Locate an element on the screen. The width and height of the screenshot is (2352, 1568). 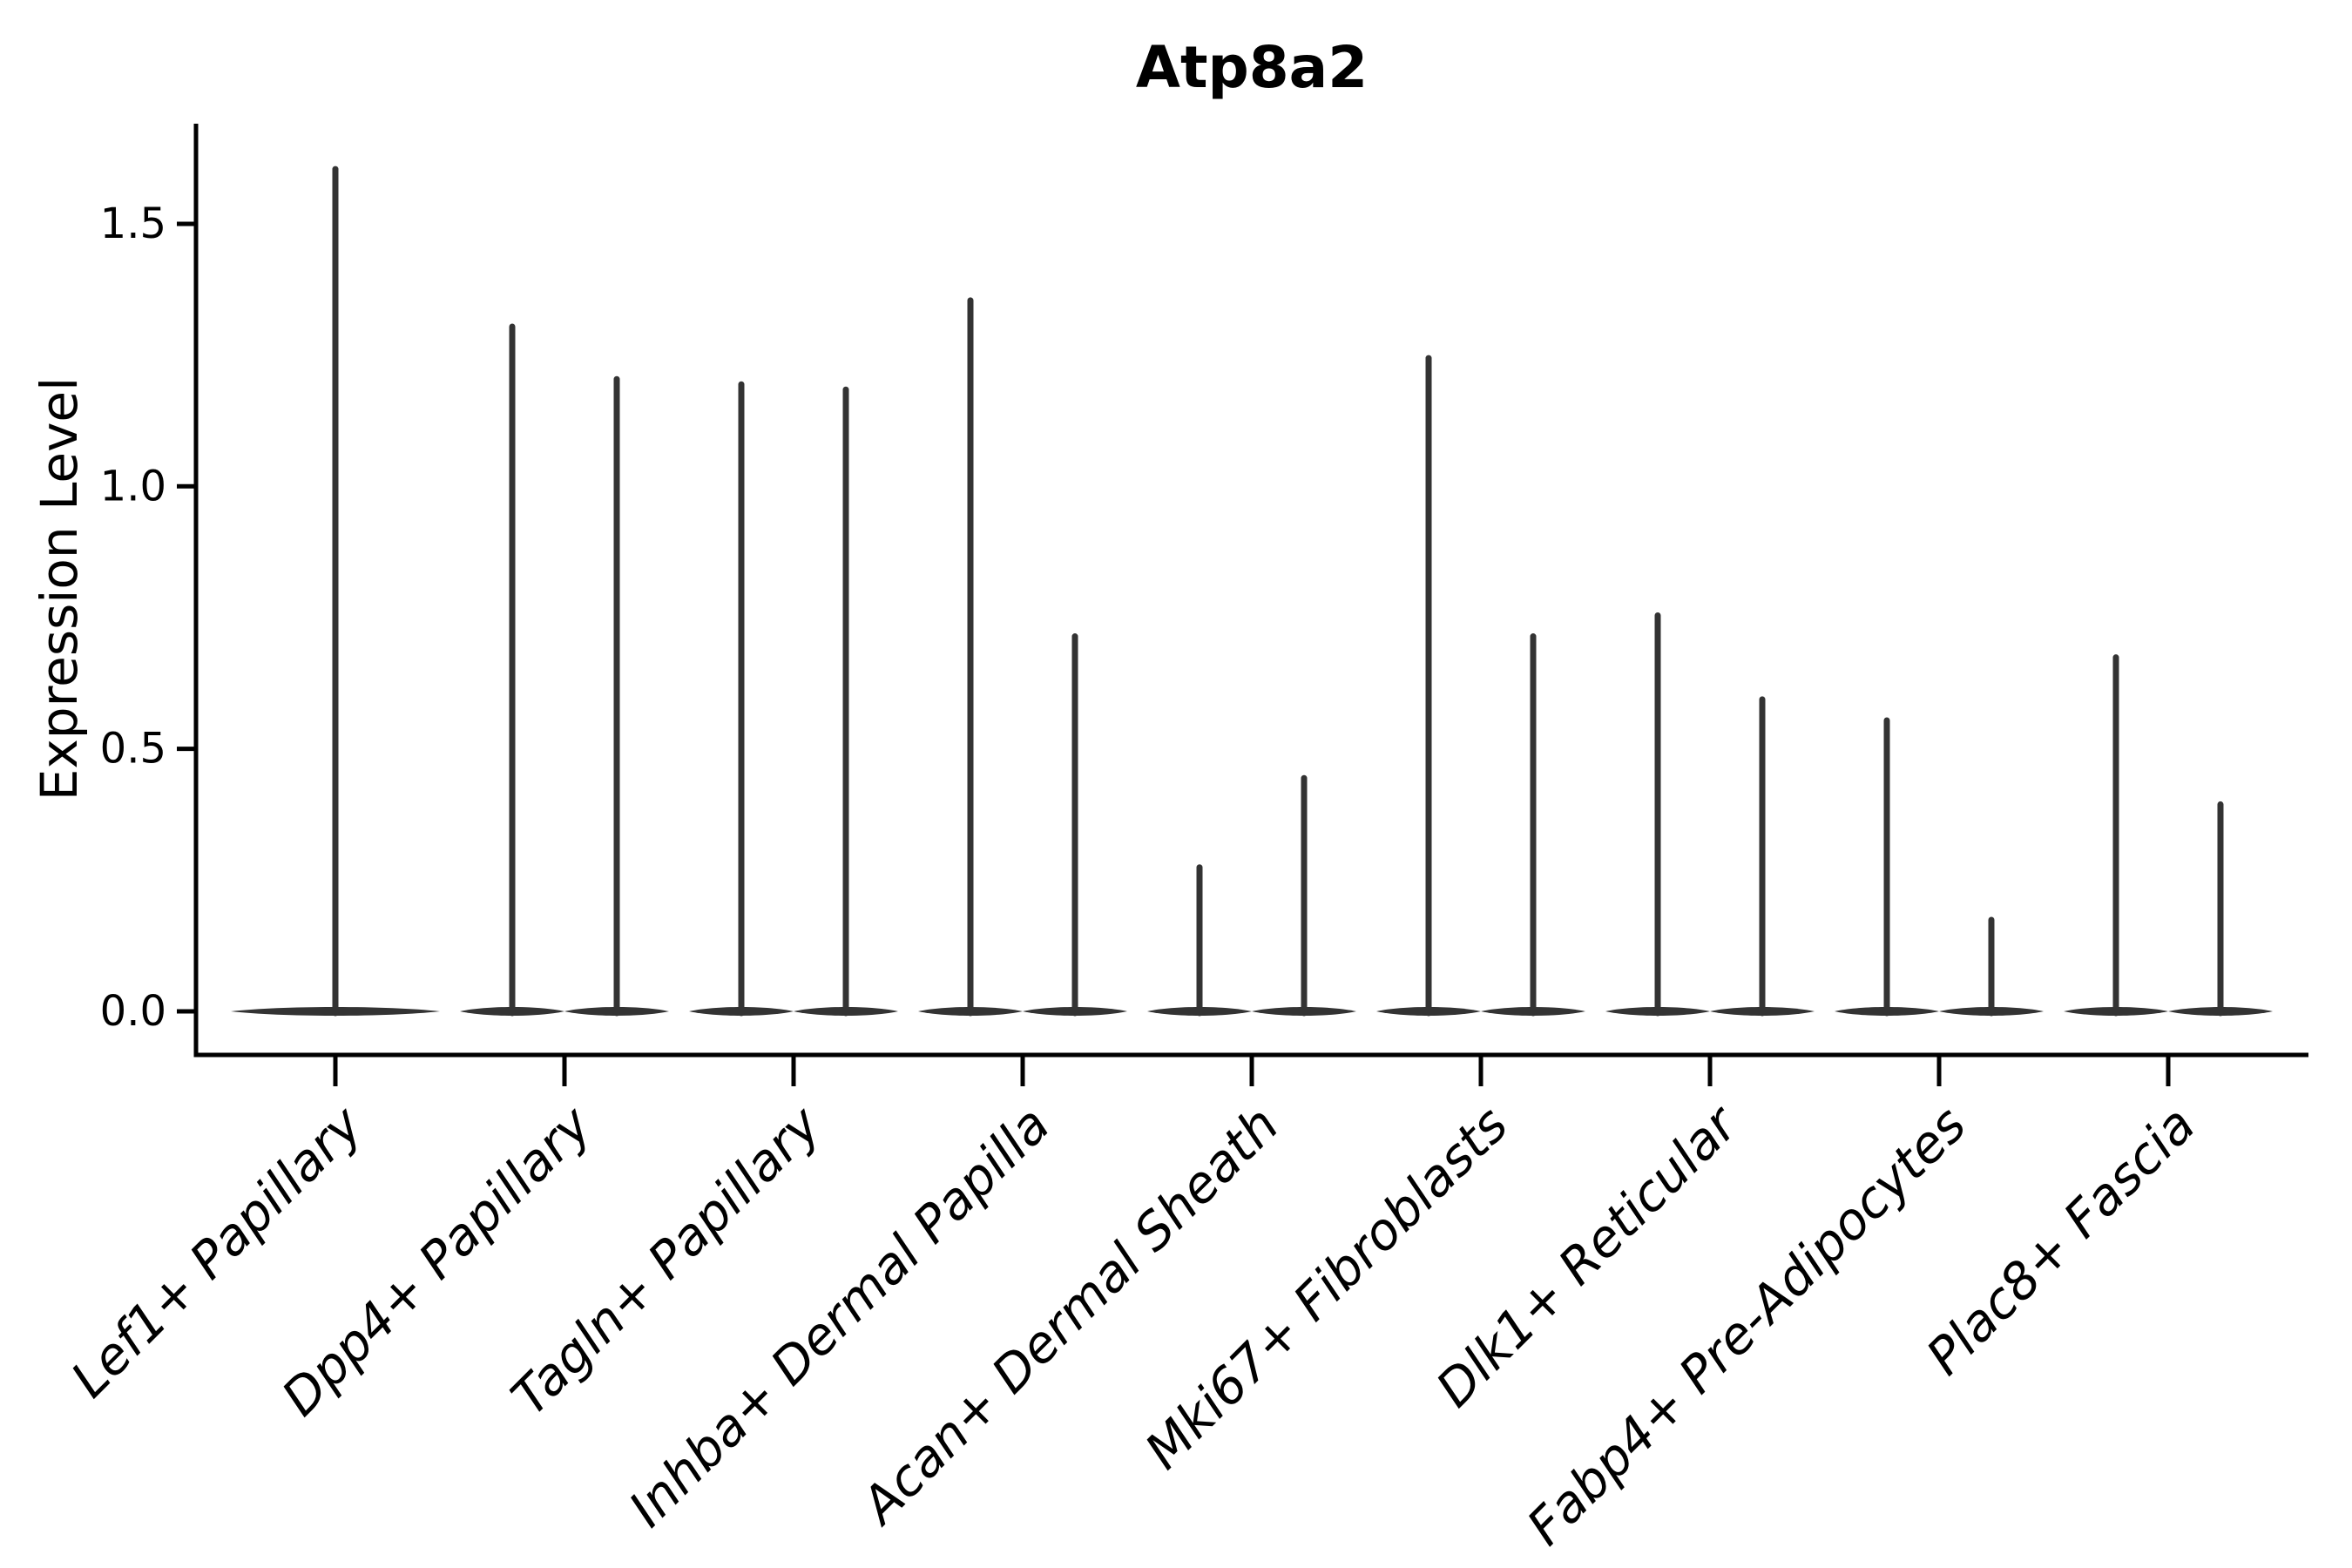
y-tick-label: 0.5 is located at coordinates (133, 749).